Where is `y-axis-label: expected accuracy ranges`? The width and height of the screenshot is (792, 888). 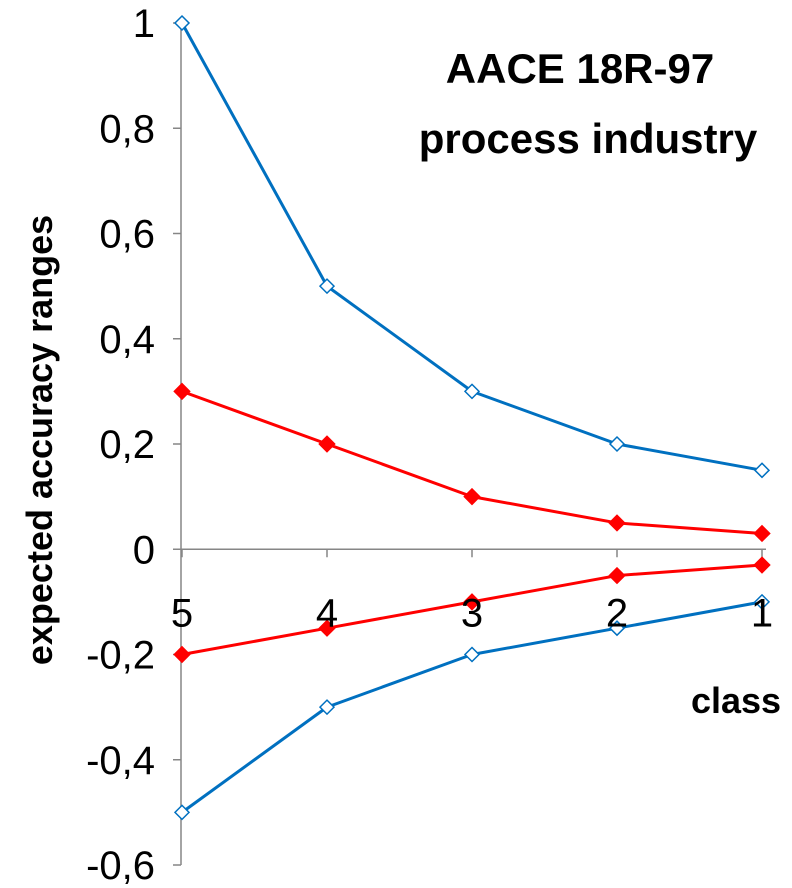
y-axis-label: expected accuracy ranges is located at coordinates (39, 440).